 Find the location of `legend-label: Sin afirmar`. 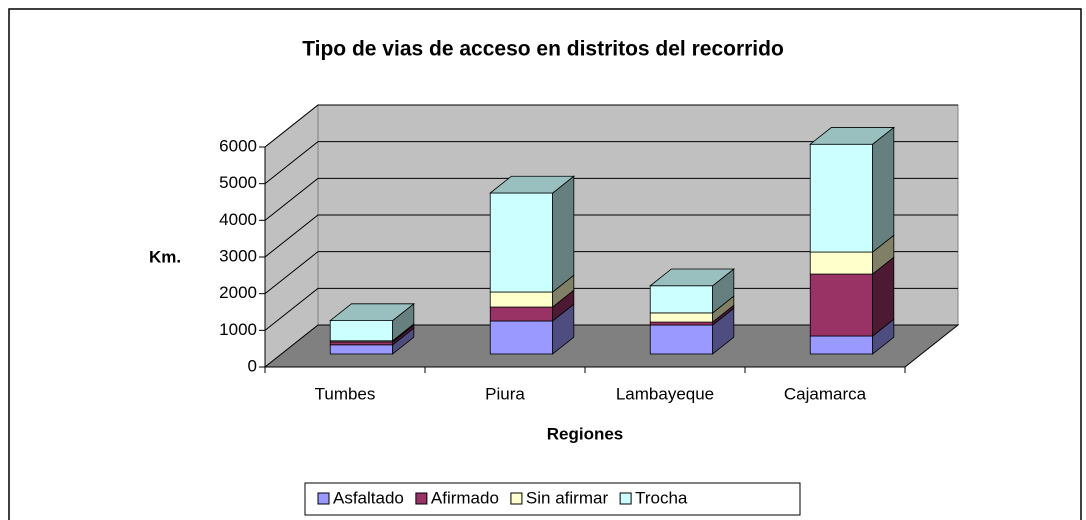

legend-label: Sin afirmar is located at coordinates (567, 497).